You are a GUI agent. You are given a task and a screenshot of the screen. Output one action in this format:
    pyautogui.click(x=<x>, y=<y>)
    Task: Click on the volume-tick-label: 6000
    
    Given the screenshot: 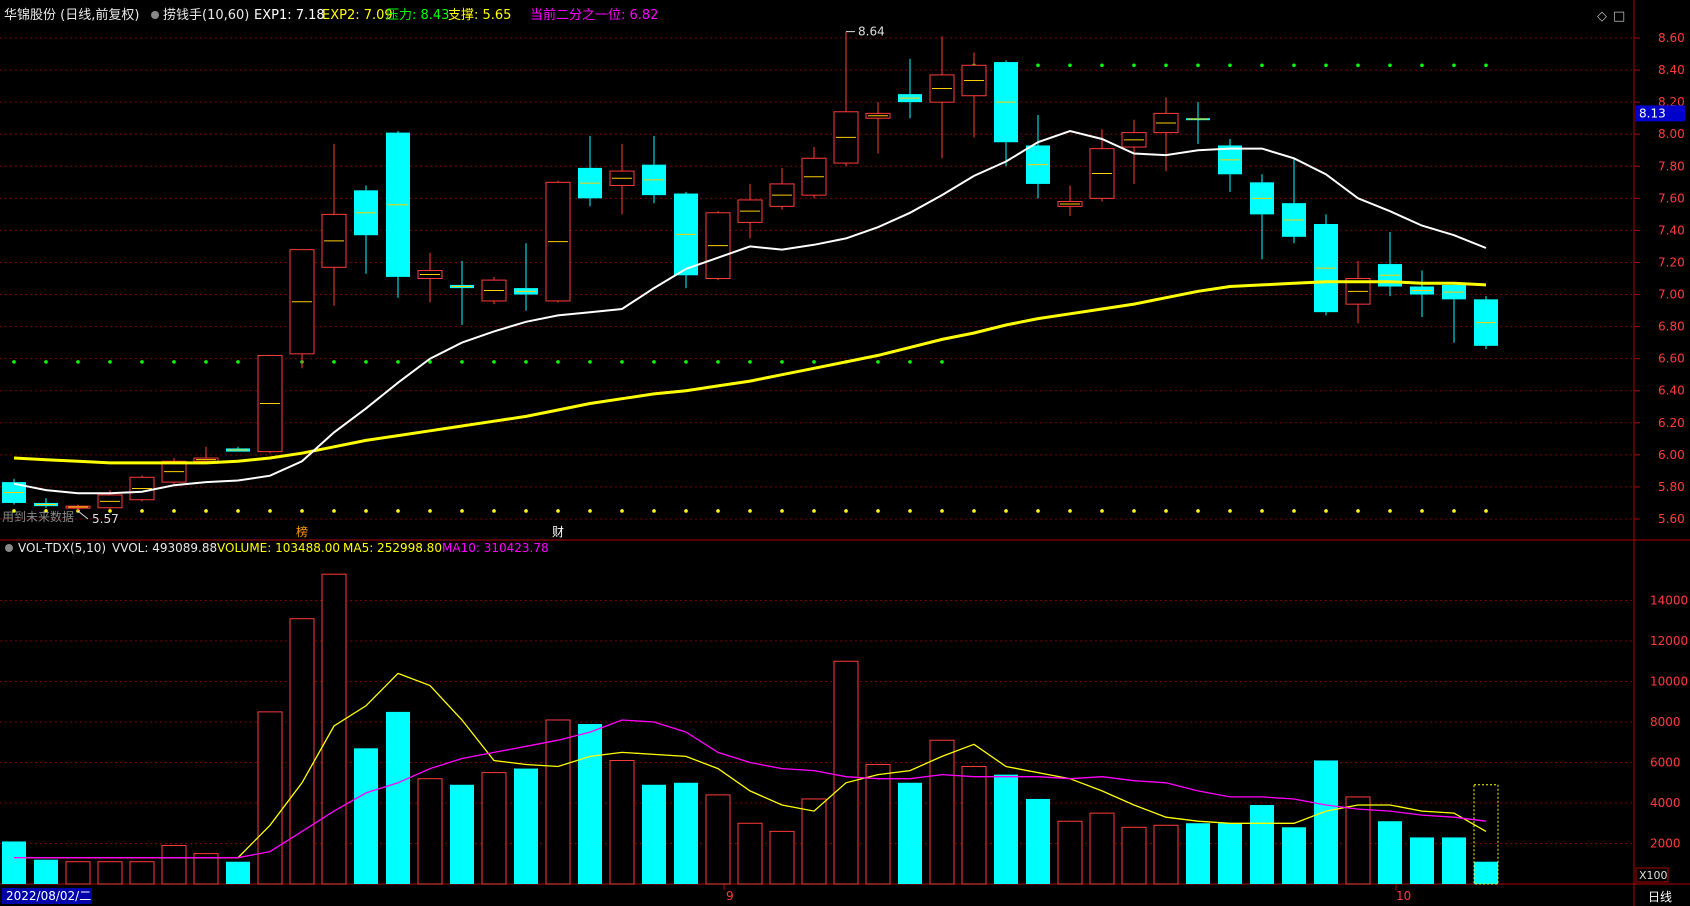 What is the action you would take?
    pyautogui.click(x=1665, y=763)
    